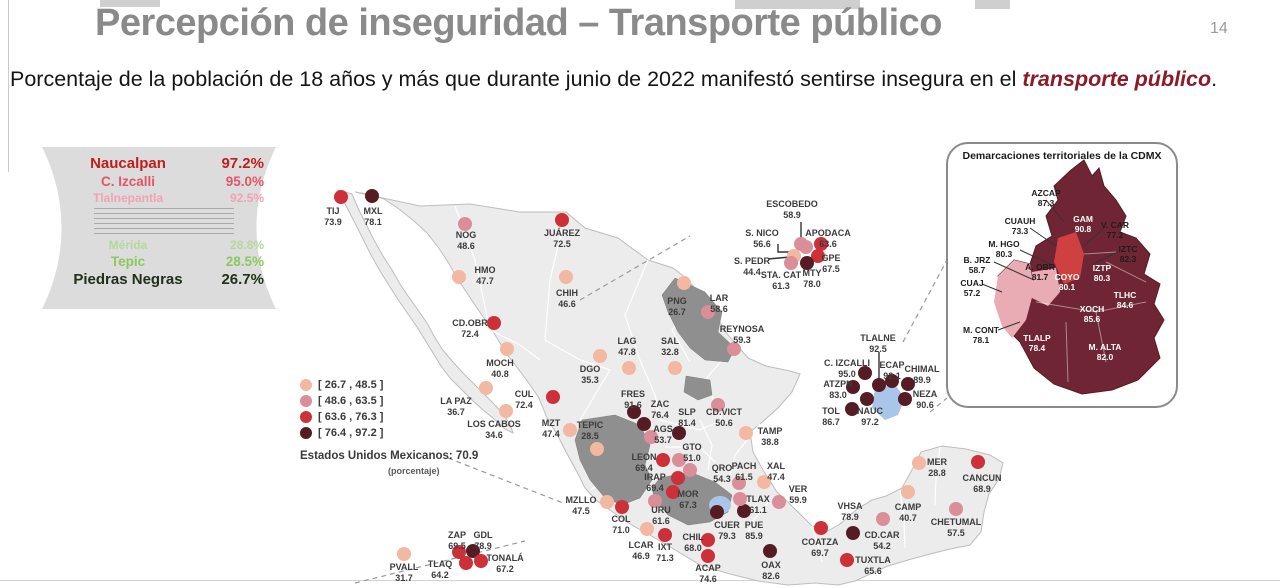  What do you see at coordinates (791, 263) in the screenshot?
I see `city-dot-sta-cat` at bounding box center [791, 263].